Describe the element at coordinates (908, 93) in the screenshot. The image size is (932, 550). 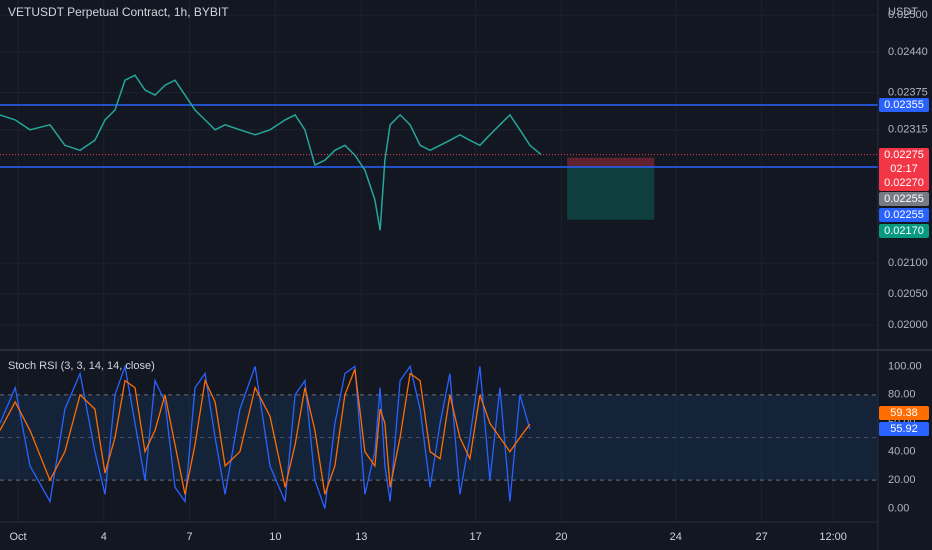
I see `price-tick-label: 0.02375` at that location.